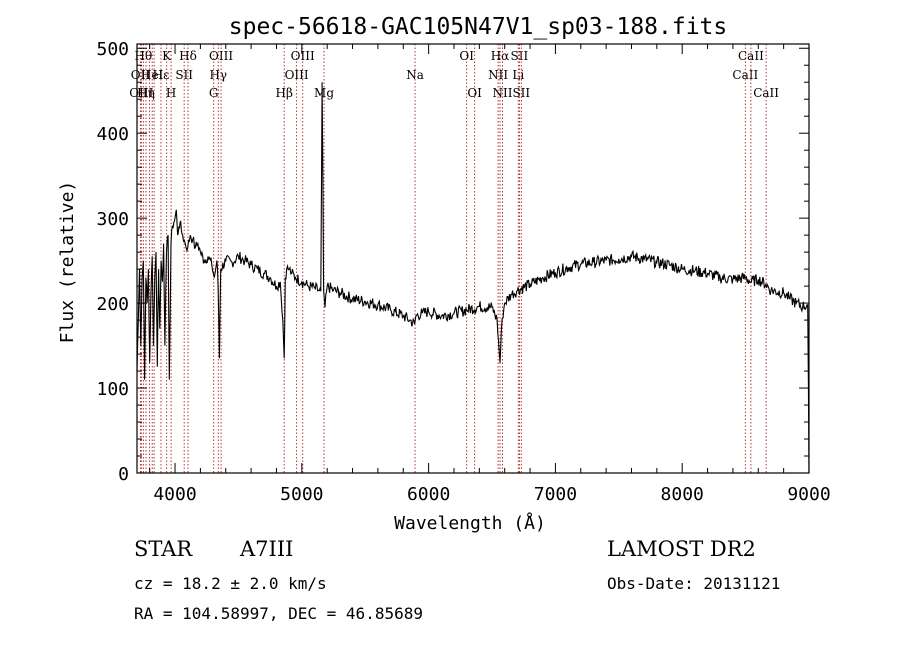 Image resolution: width=900 pixels, height=649 pixels. I want to click on marker-label: Na, so click(415, 75).